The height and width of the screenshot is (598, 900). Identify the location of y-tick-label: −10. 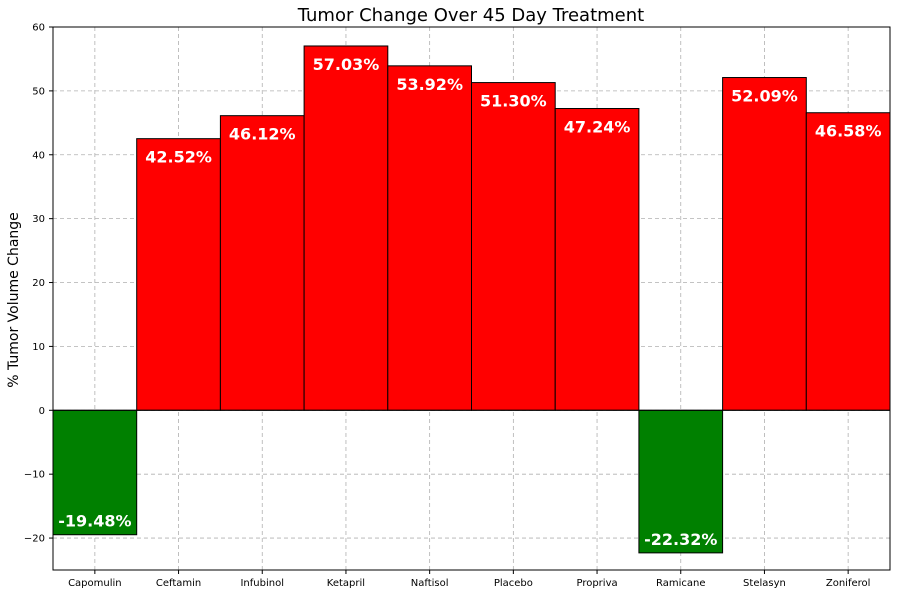
(34, 475).